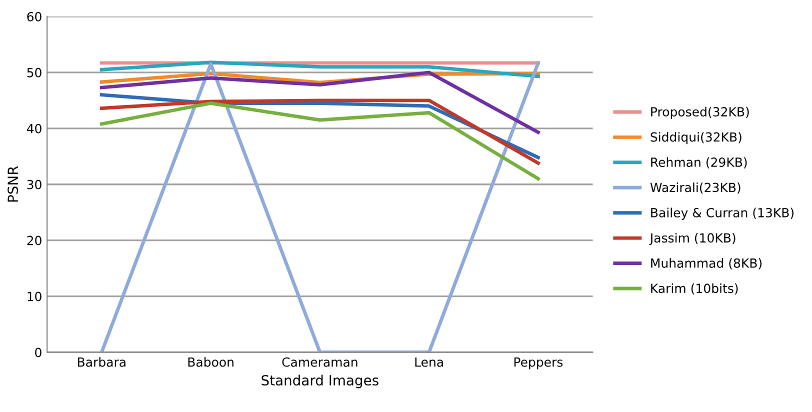 This screenshot has height=412, width=812. Describe the element at coordinates (722, 214) in the screenshot. I see `legend-label: Bailey & Curran (13KB)` at that location.